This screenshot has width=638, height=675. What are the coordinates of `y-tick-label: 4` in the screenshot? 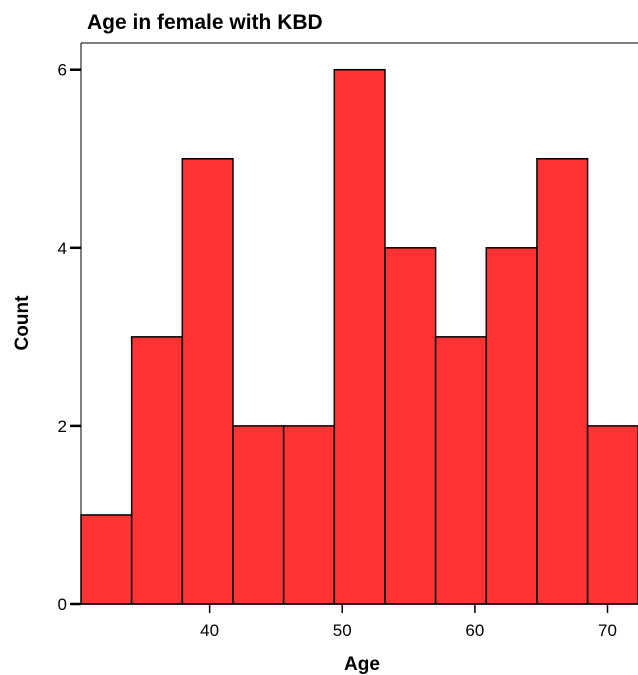 It's located at (62, 248).